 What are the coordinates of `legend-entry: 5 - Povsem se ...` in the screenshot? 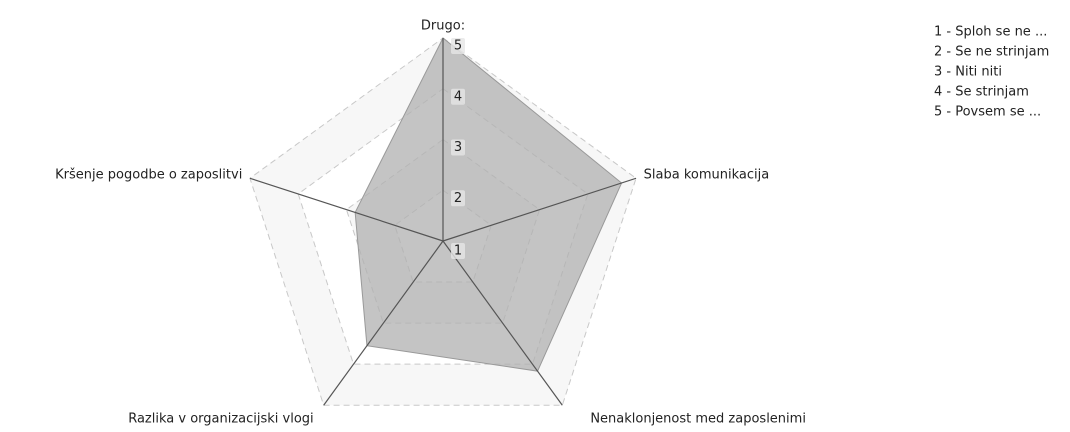 It's located at (987, 112).